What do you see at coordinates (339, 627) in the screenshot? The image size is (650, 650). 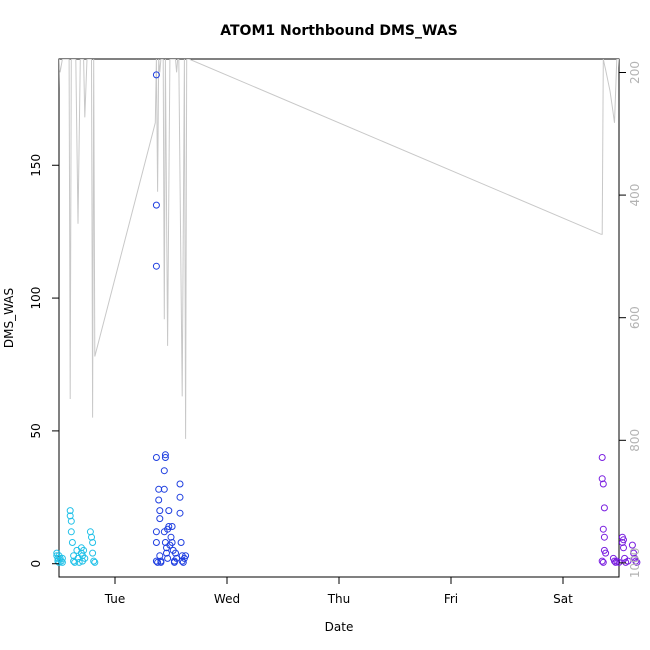 I see `x-axis-label: Date` at bounding box center [339, 627].